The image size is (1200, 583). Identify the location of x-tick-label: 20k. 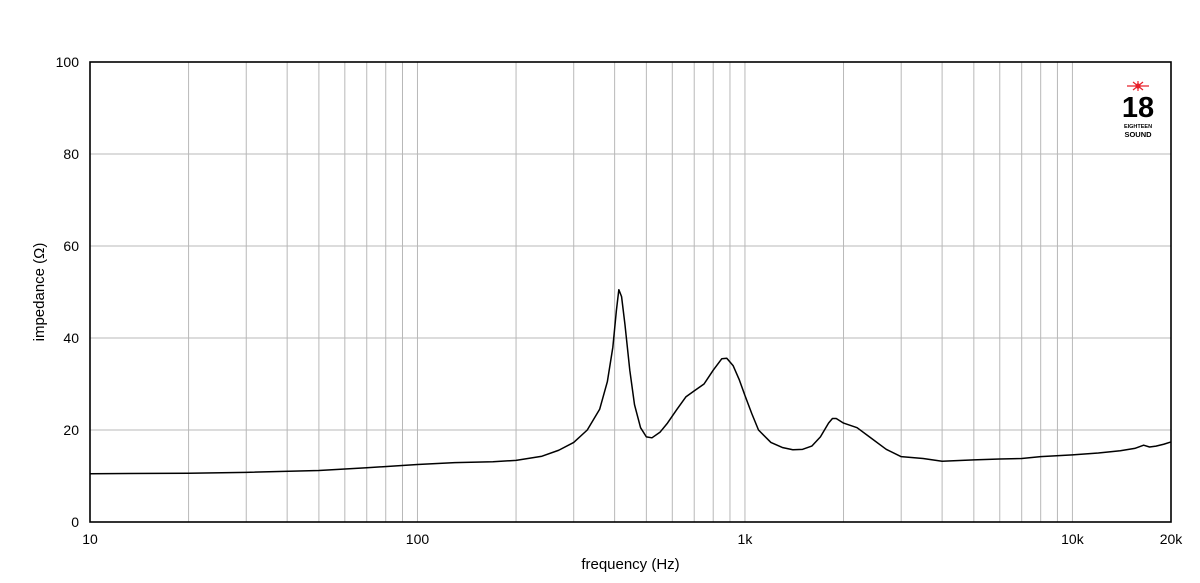
(1172, 539).